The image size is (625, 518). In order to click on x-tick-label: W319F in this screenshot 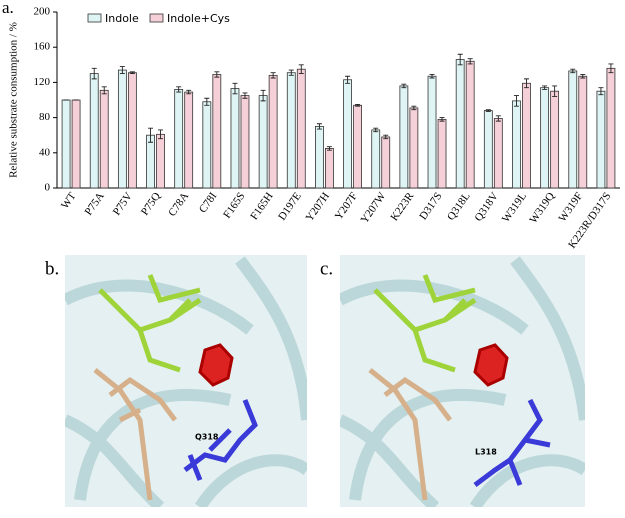, I will do `click(571, 207)`.